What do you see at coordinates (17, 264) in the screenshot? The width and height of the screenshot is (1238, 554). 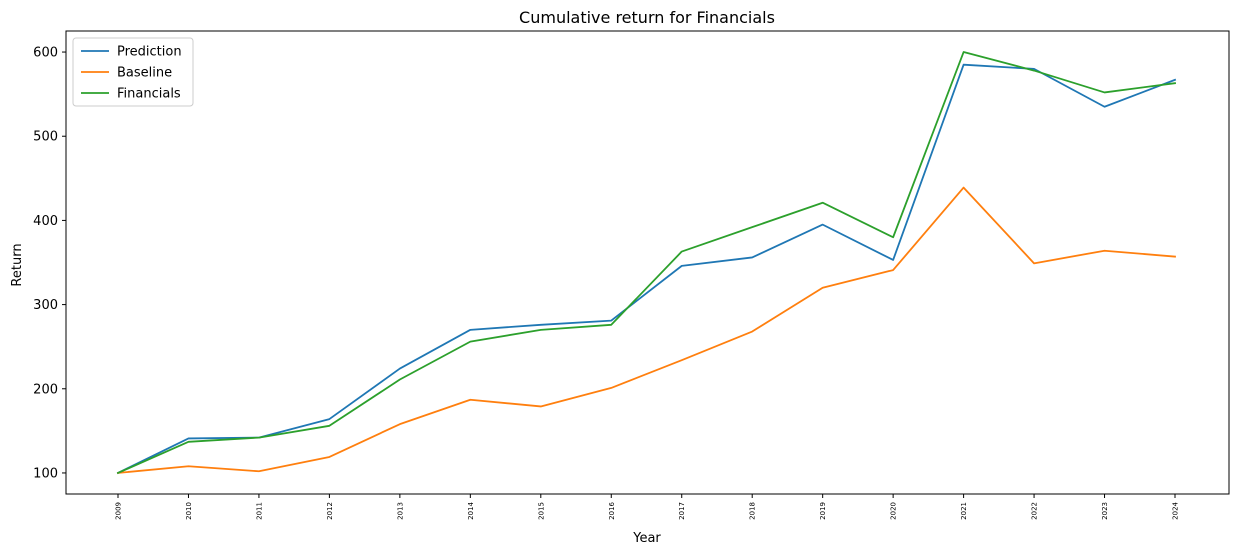 I see `y-axis-label: Return` at bounding box center [17, 264].